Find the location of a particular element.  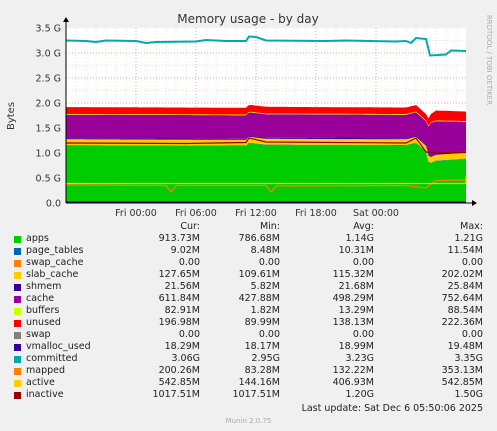

legend-cur-value: 9.02M is located at coordinates (185, 250).